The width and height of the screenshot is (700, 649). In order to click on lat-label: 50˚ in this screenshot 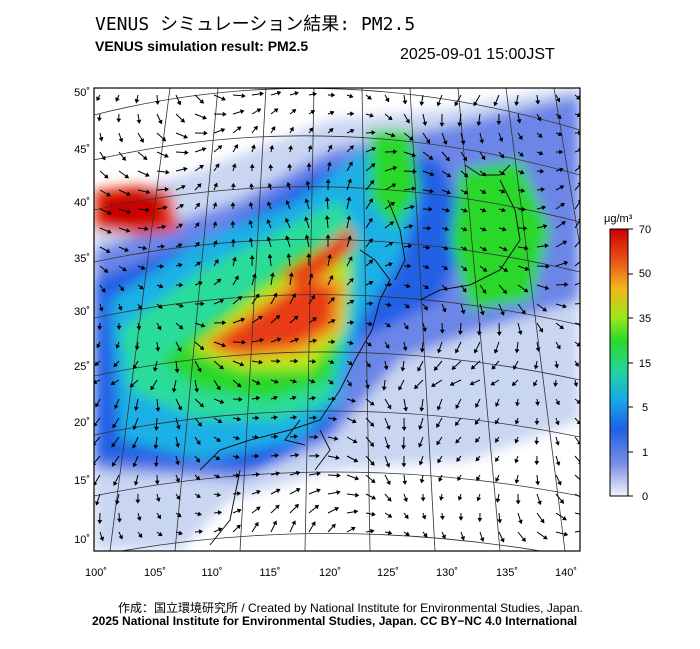, I will do `click(82, 93)`.